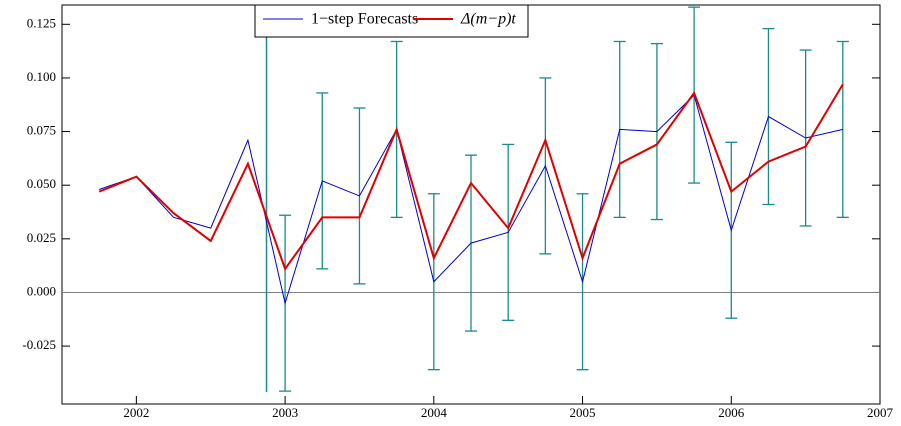  What do you see at coordinates (41, 22) in the screenshot?
I see `y-tick-label: 0.125` at bounding box center [41, 22].